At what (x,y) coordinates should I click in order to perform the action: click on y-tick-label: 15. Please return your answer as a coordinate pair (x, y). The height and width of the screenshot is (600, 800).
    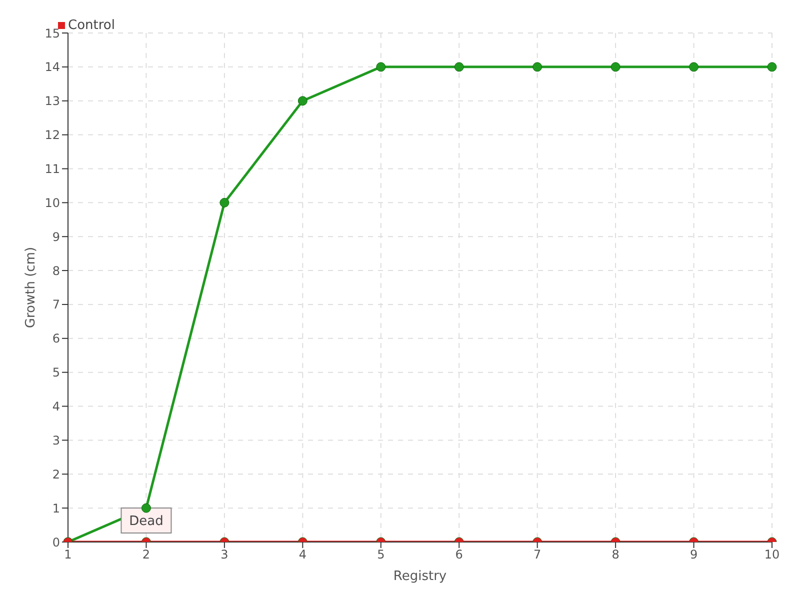
    Looking at the image, I should click on (52, 33).